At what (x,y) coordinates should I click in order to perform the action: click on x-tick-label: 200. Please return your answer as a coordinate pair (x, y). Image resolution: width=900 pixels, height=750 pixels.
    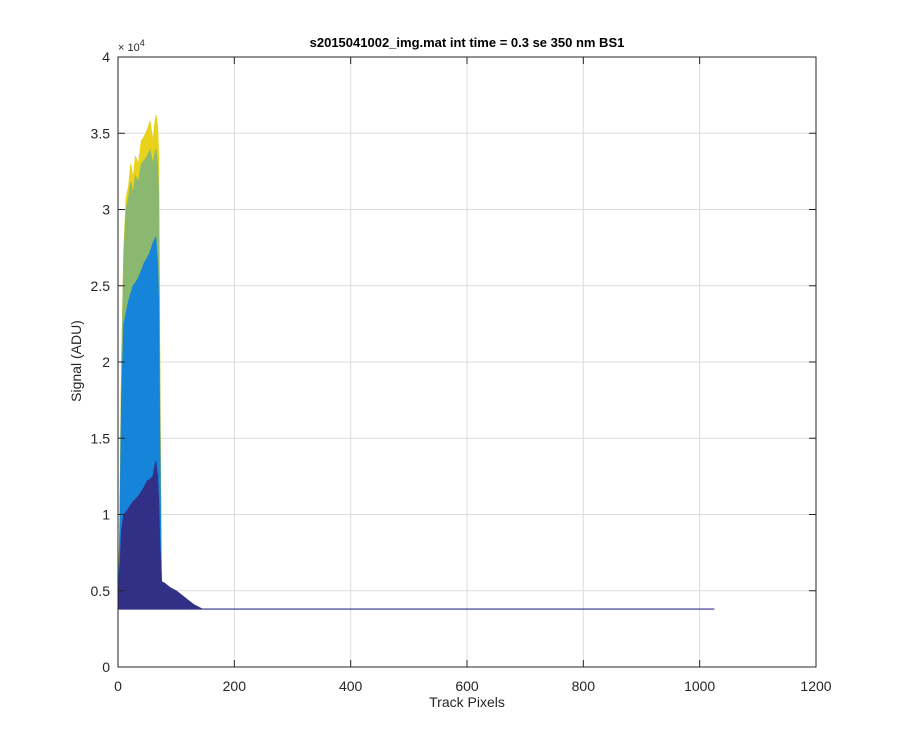
    Looking at the image, I should click on (235, 686).